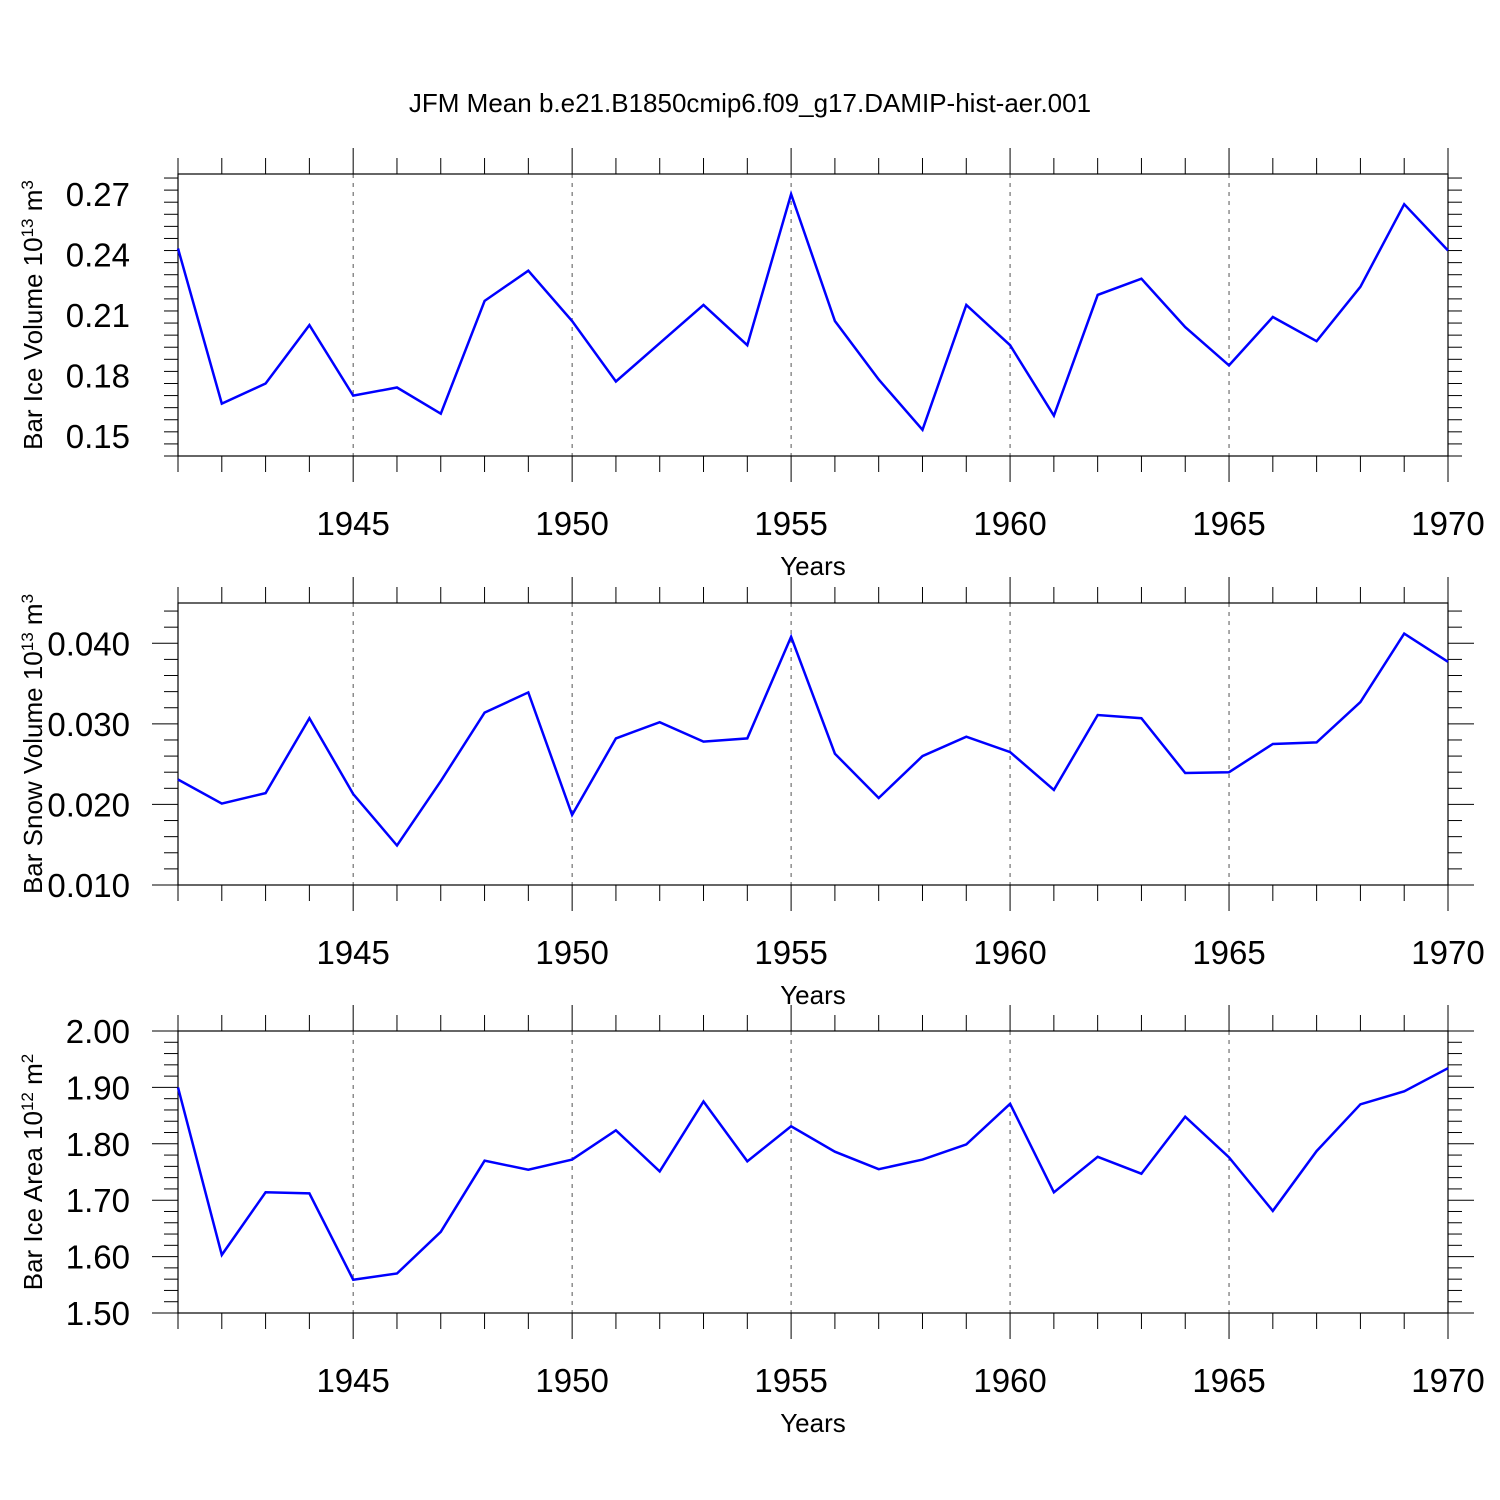 The height and width of the screenshot is (1500, 1500). Describe the element at coordinates (33, 1200) in the screenshot. I see `y-axis-label-text: Bar Ice Area 10` at that location.